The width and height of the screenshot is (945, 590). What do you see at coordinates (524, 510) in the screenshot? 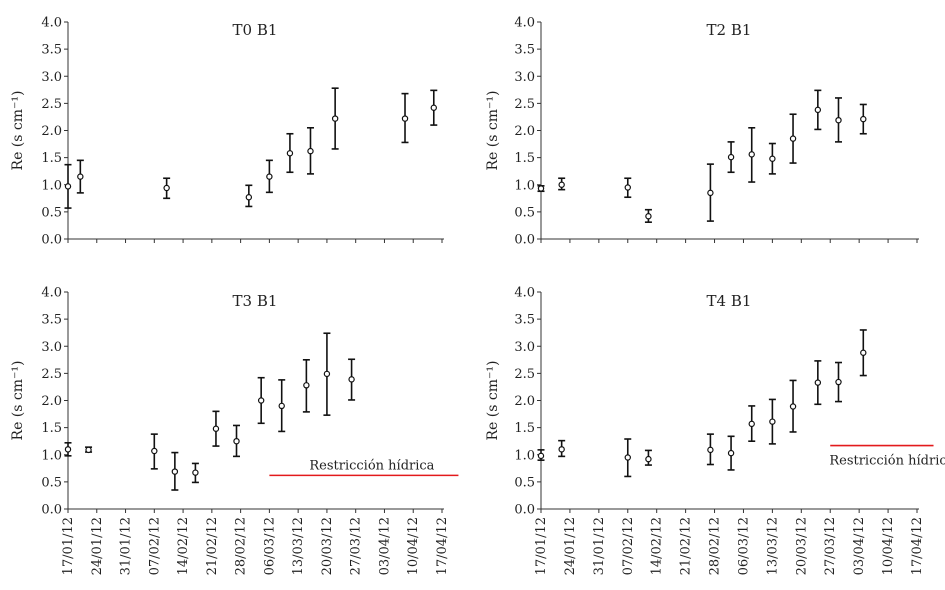
I see `y-tick-label: 0.0` at bounding box center [524, 510].